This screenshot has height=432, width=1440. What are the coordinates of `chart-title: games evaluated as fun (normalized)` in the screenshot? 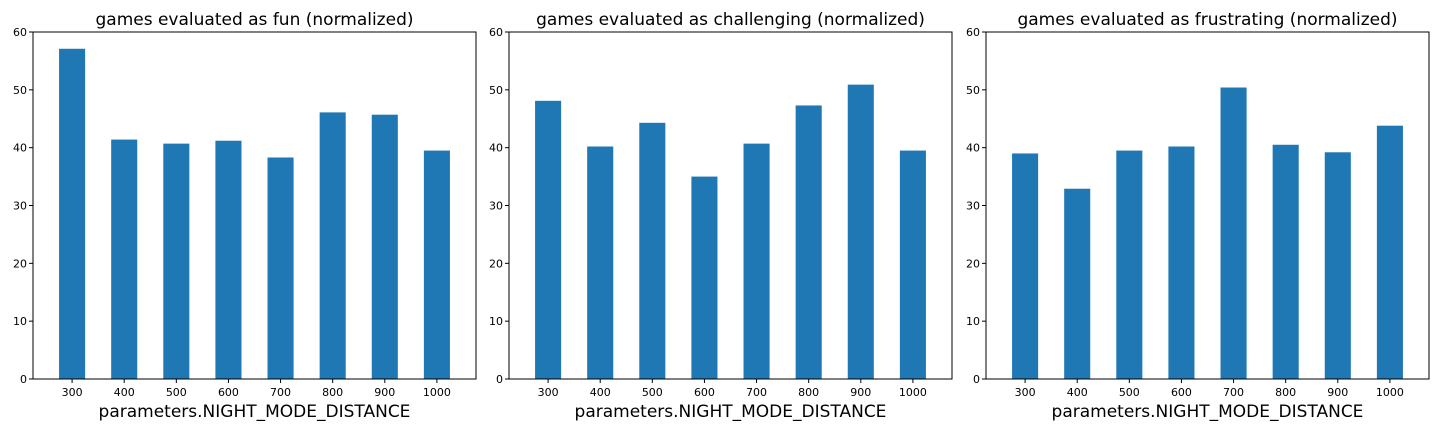 It's located at (254, 20).